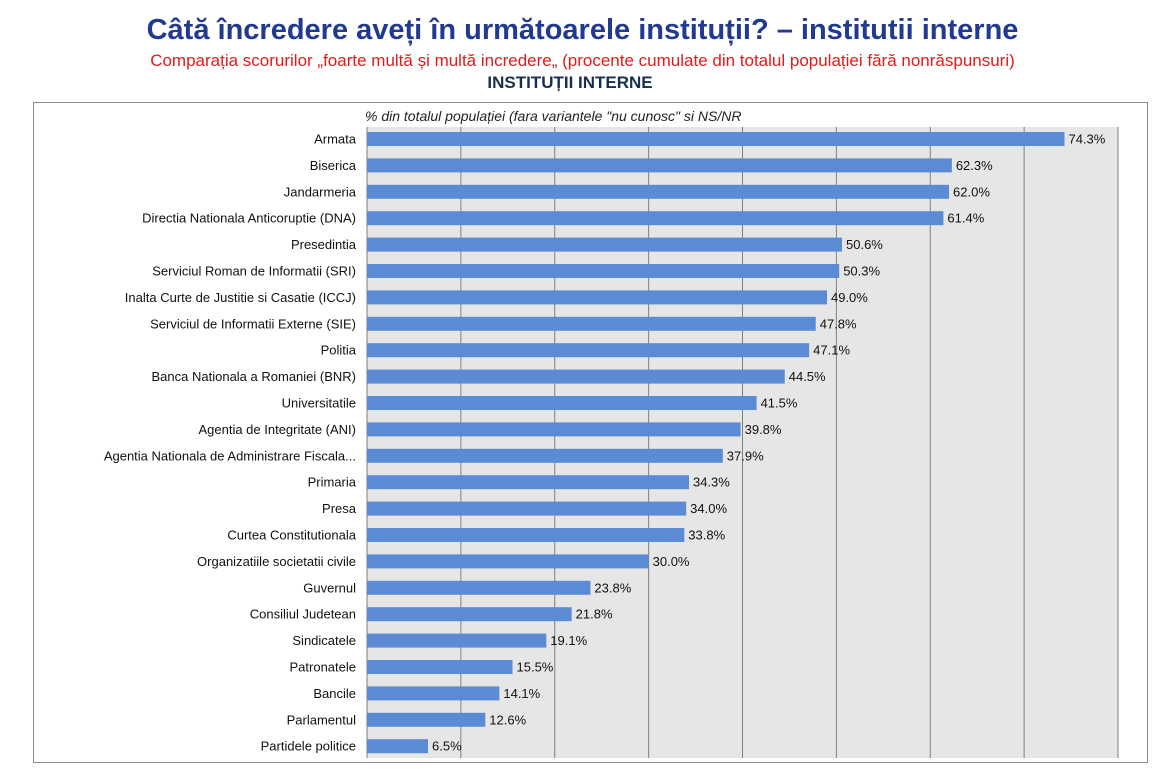 Image resolution: width=1152 pixels, height=769 pixels. What do you see at coordinates (971, 191) in the screenshot?
I see `value-label: 62.0%` at bounding box center [971, 191].